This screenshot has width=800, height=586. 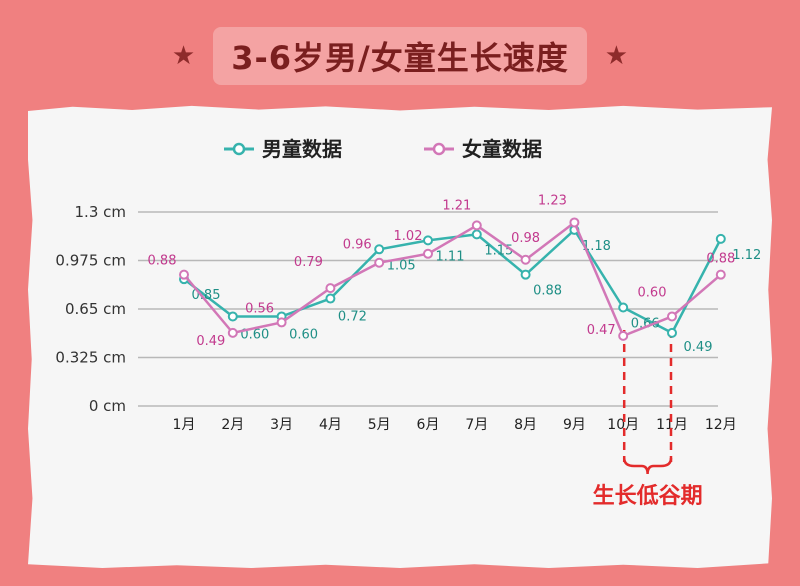 I want to click on x-tick-label: 7月, so click(x=476, y=425).